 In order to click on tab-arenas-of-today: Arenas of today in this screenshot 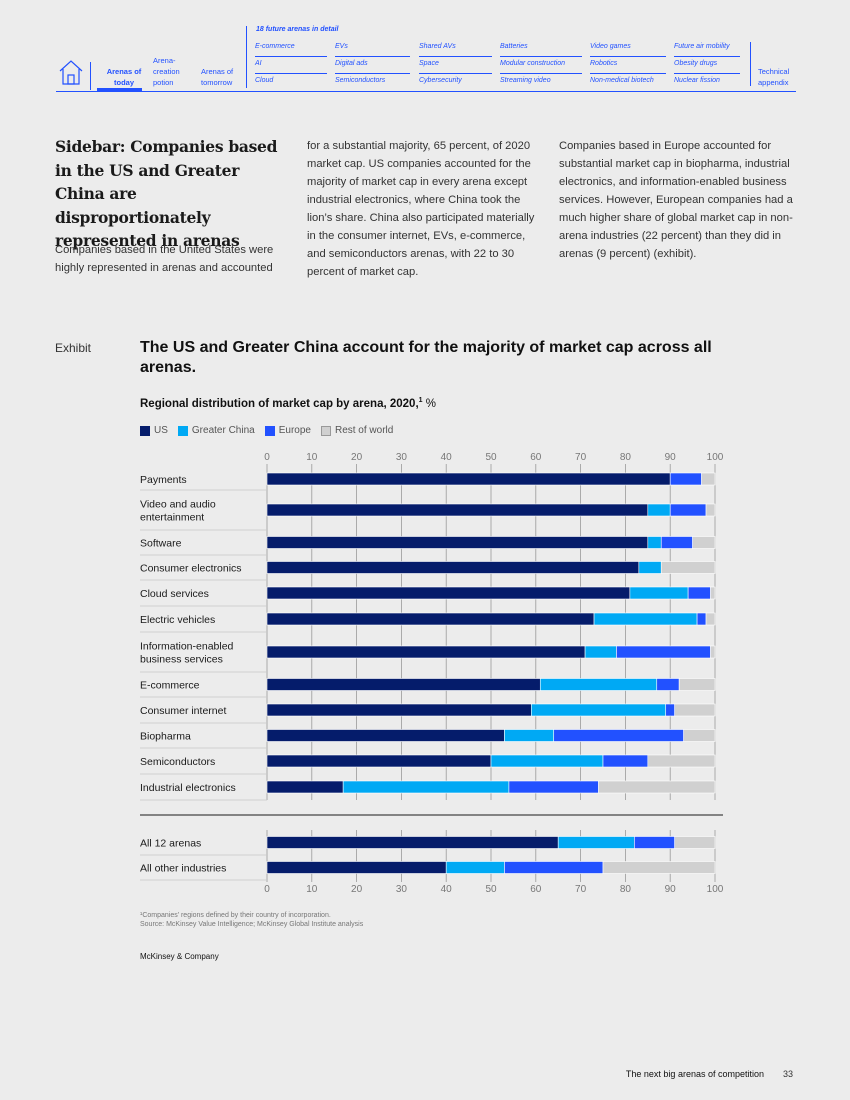, I will do `click(124, 77)`.